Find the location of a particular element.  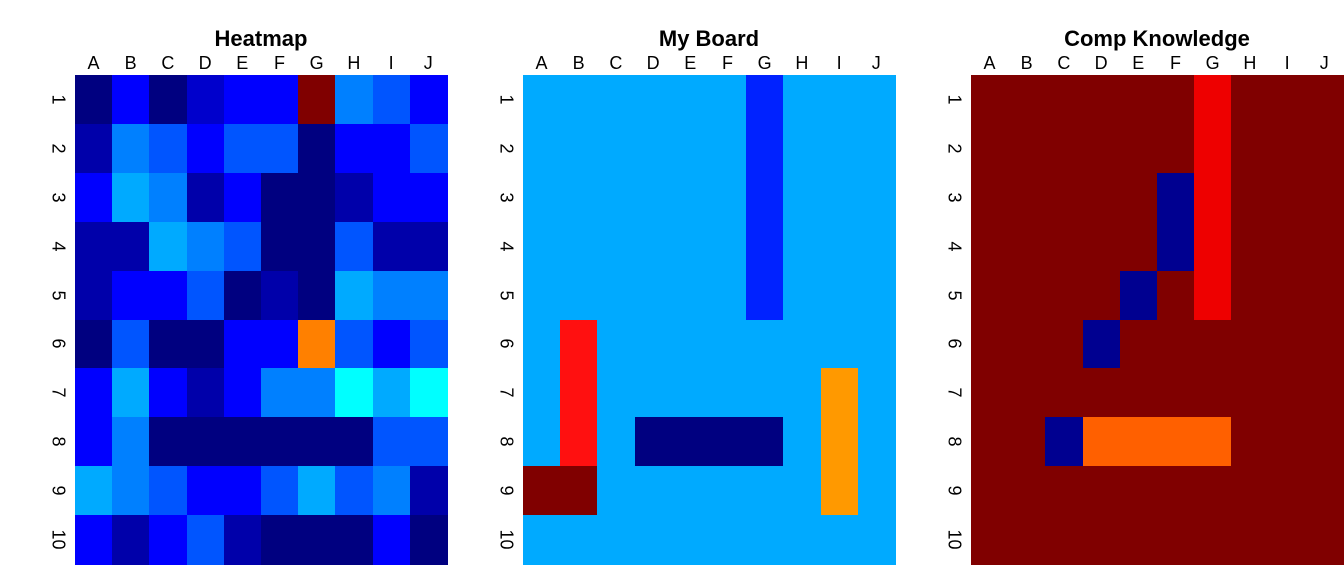

cell-E1 is located at coordinates (1138, 100).